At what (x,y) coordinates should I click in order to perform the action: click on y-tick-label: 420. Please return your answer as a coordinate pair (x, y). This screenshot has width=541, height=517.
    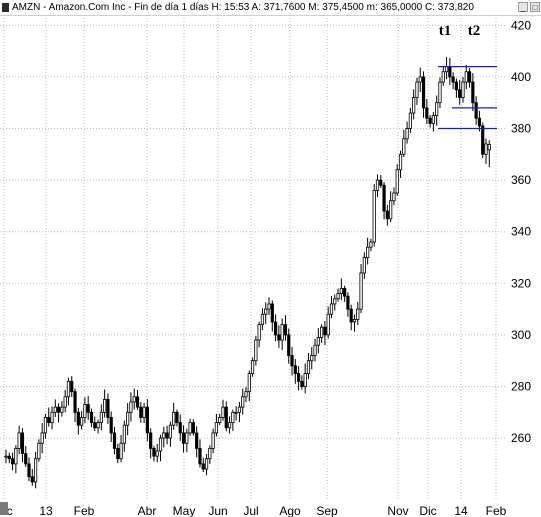
    Looking at the image, I should click on (521, 25).